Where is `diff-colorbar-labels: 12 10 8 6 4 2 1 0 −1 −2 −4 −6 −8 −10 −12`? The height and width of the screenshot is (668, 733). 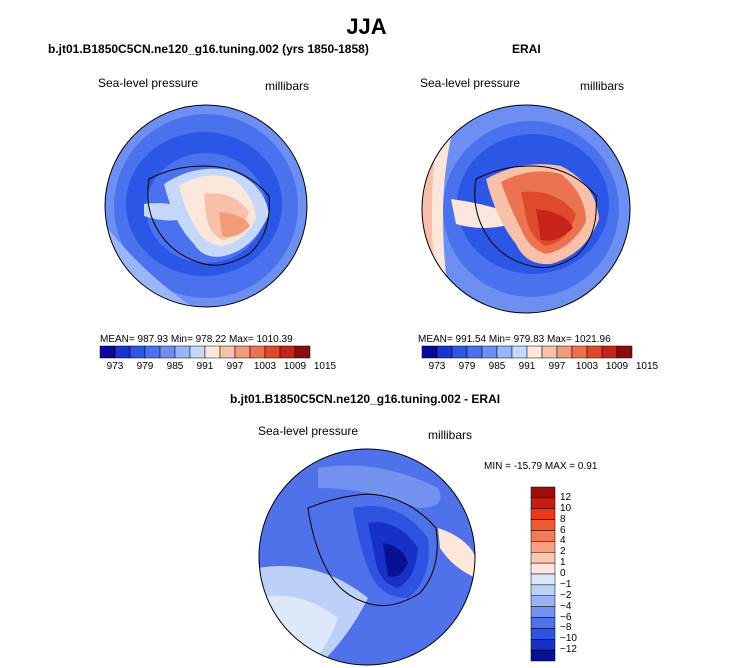 diff-colorbar-labels: 12 10 8 6 4 2 1 0 −1 −2 −4 −6 −8 −10 −12 is located at coordinates (580, 574).